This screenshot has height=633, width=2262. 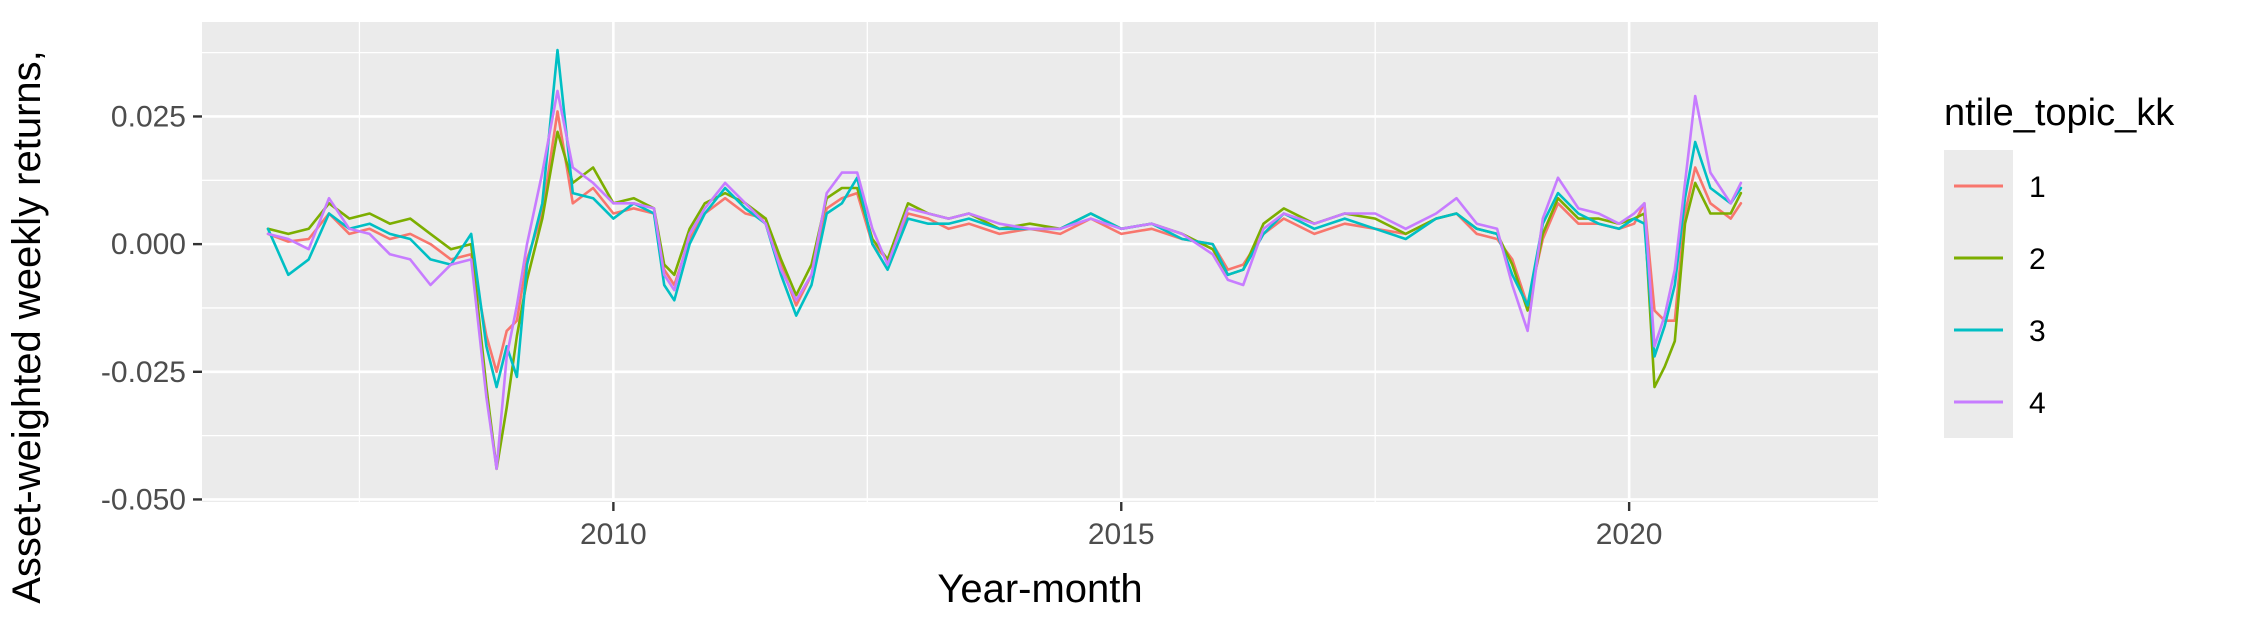 I want to click on legend-label: 4, so click(x=2037, y=403).